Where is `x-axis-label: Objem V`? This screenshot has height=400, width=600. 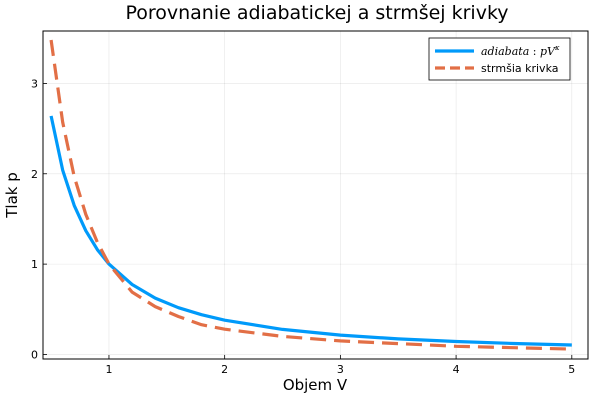 x-axis-label: Objem V is located at coordinates (315, 385).